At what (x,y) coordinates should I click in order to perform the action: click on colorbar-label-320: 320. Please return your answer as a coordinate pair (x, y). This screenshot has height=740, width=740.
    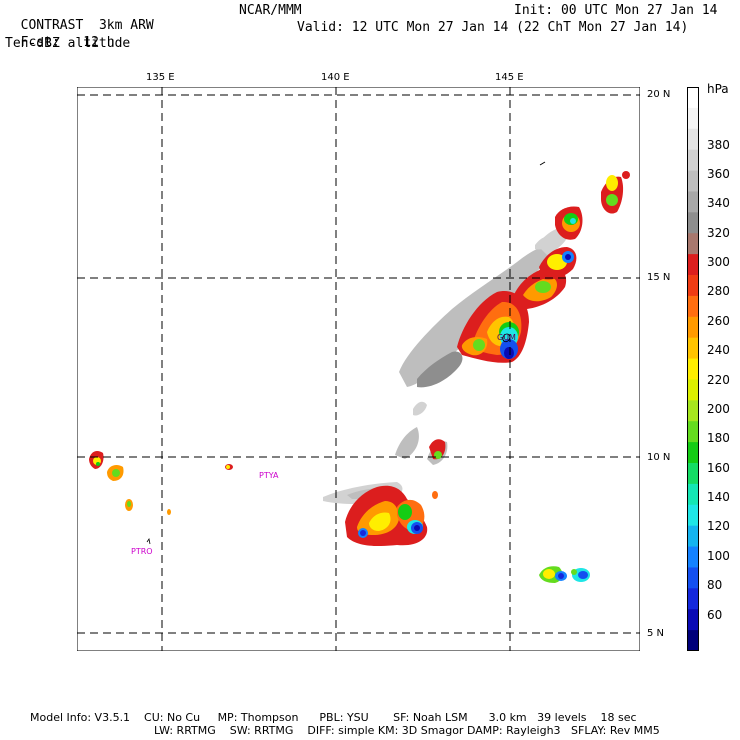
    Looking at the image, I should click on (718, 232).